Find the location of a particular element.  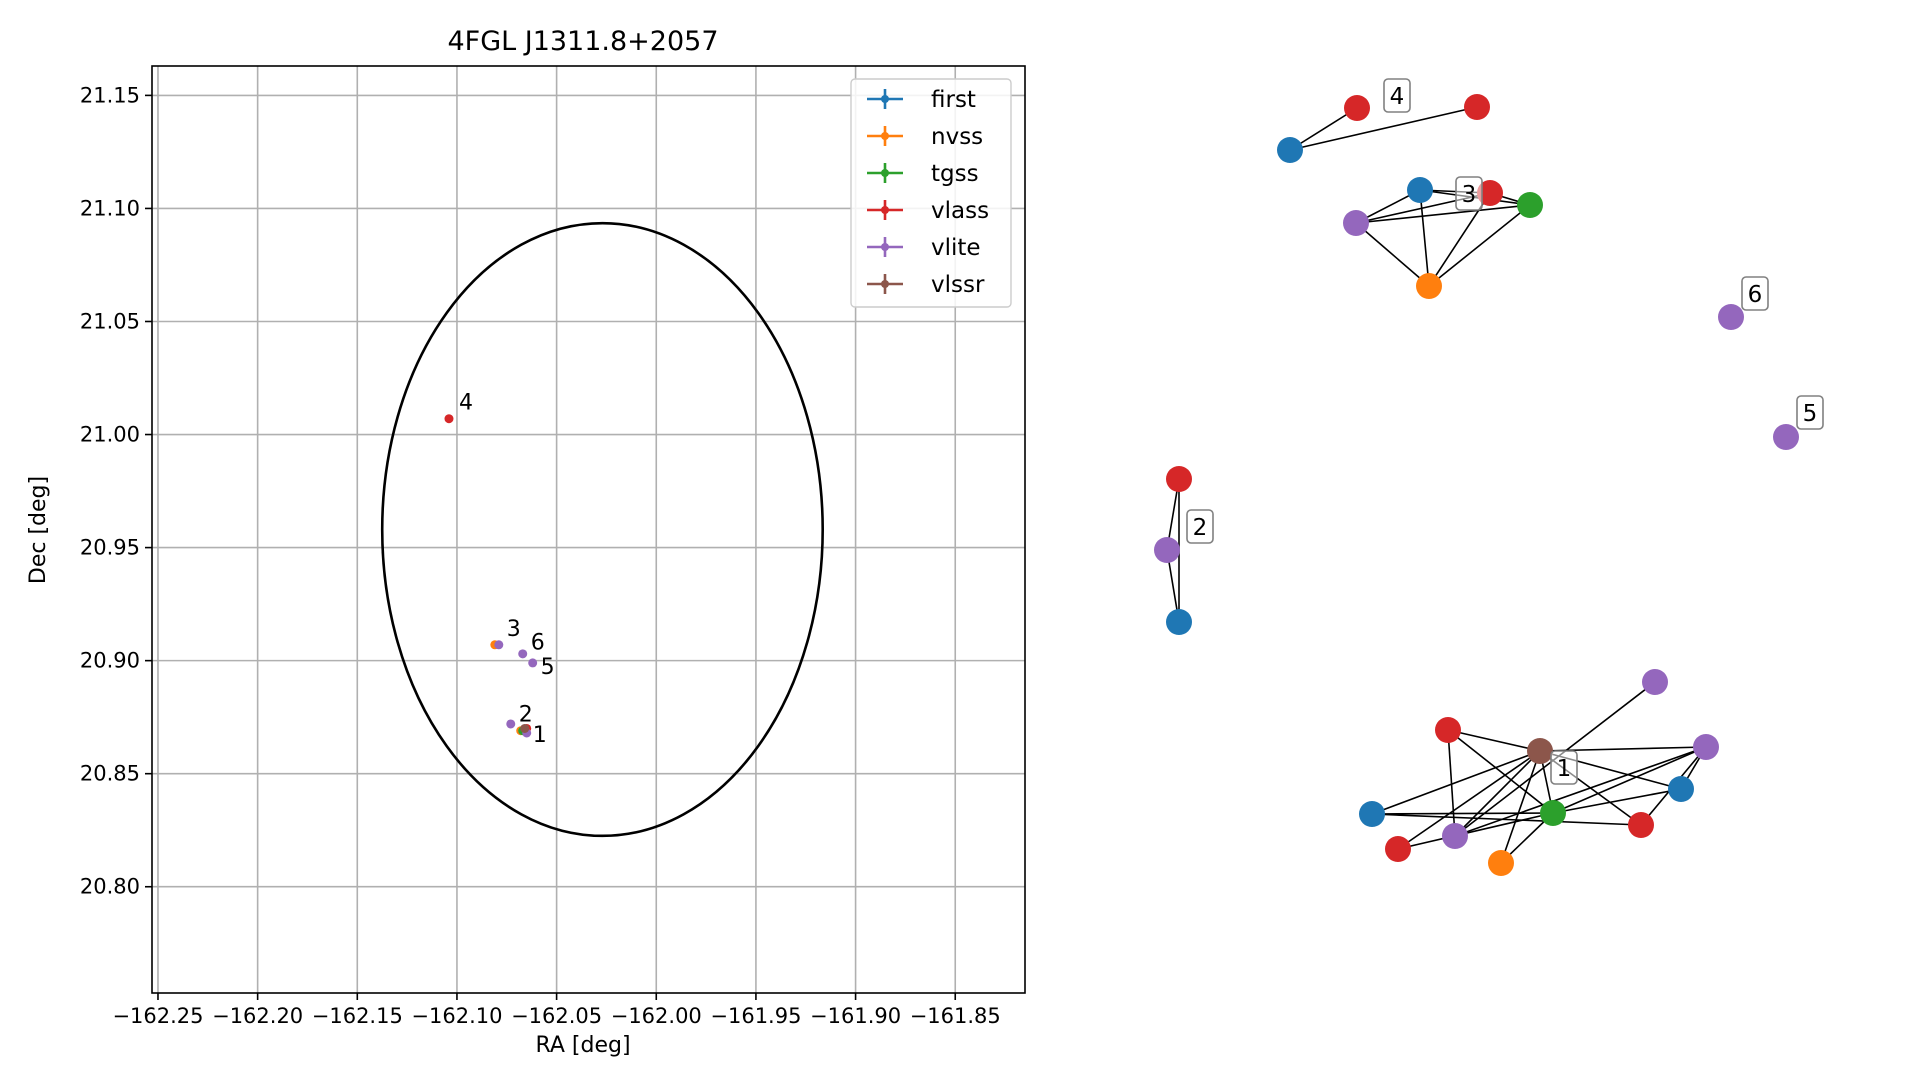

source-label: 2 is located at coordinates (526, 715).